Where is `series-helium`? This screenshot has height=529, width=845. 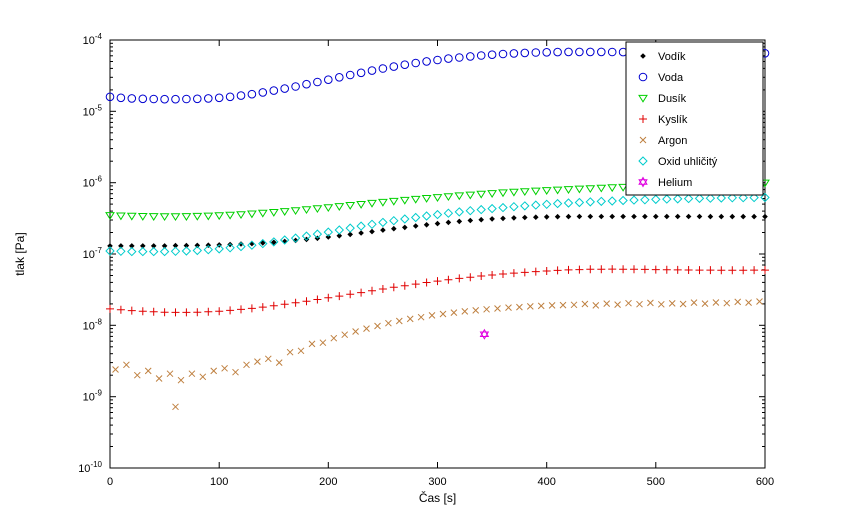
series-helium is located at coordinates (484, 334).